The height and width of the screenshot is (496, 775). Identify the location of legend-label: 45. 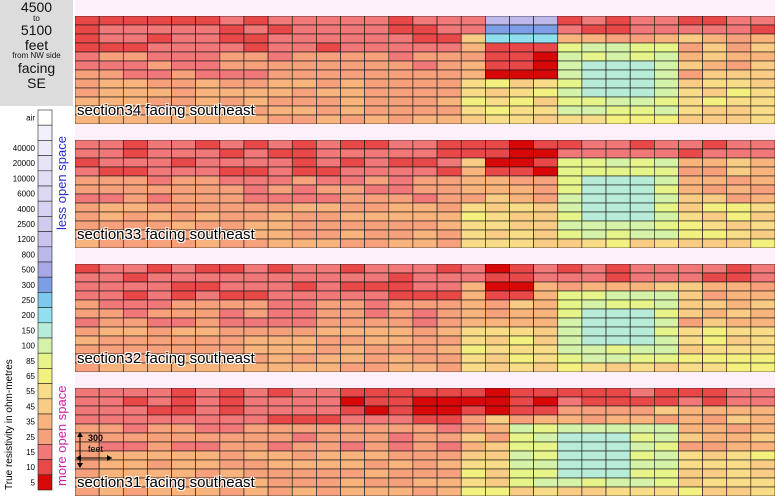
(30, 406).